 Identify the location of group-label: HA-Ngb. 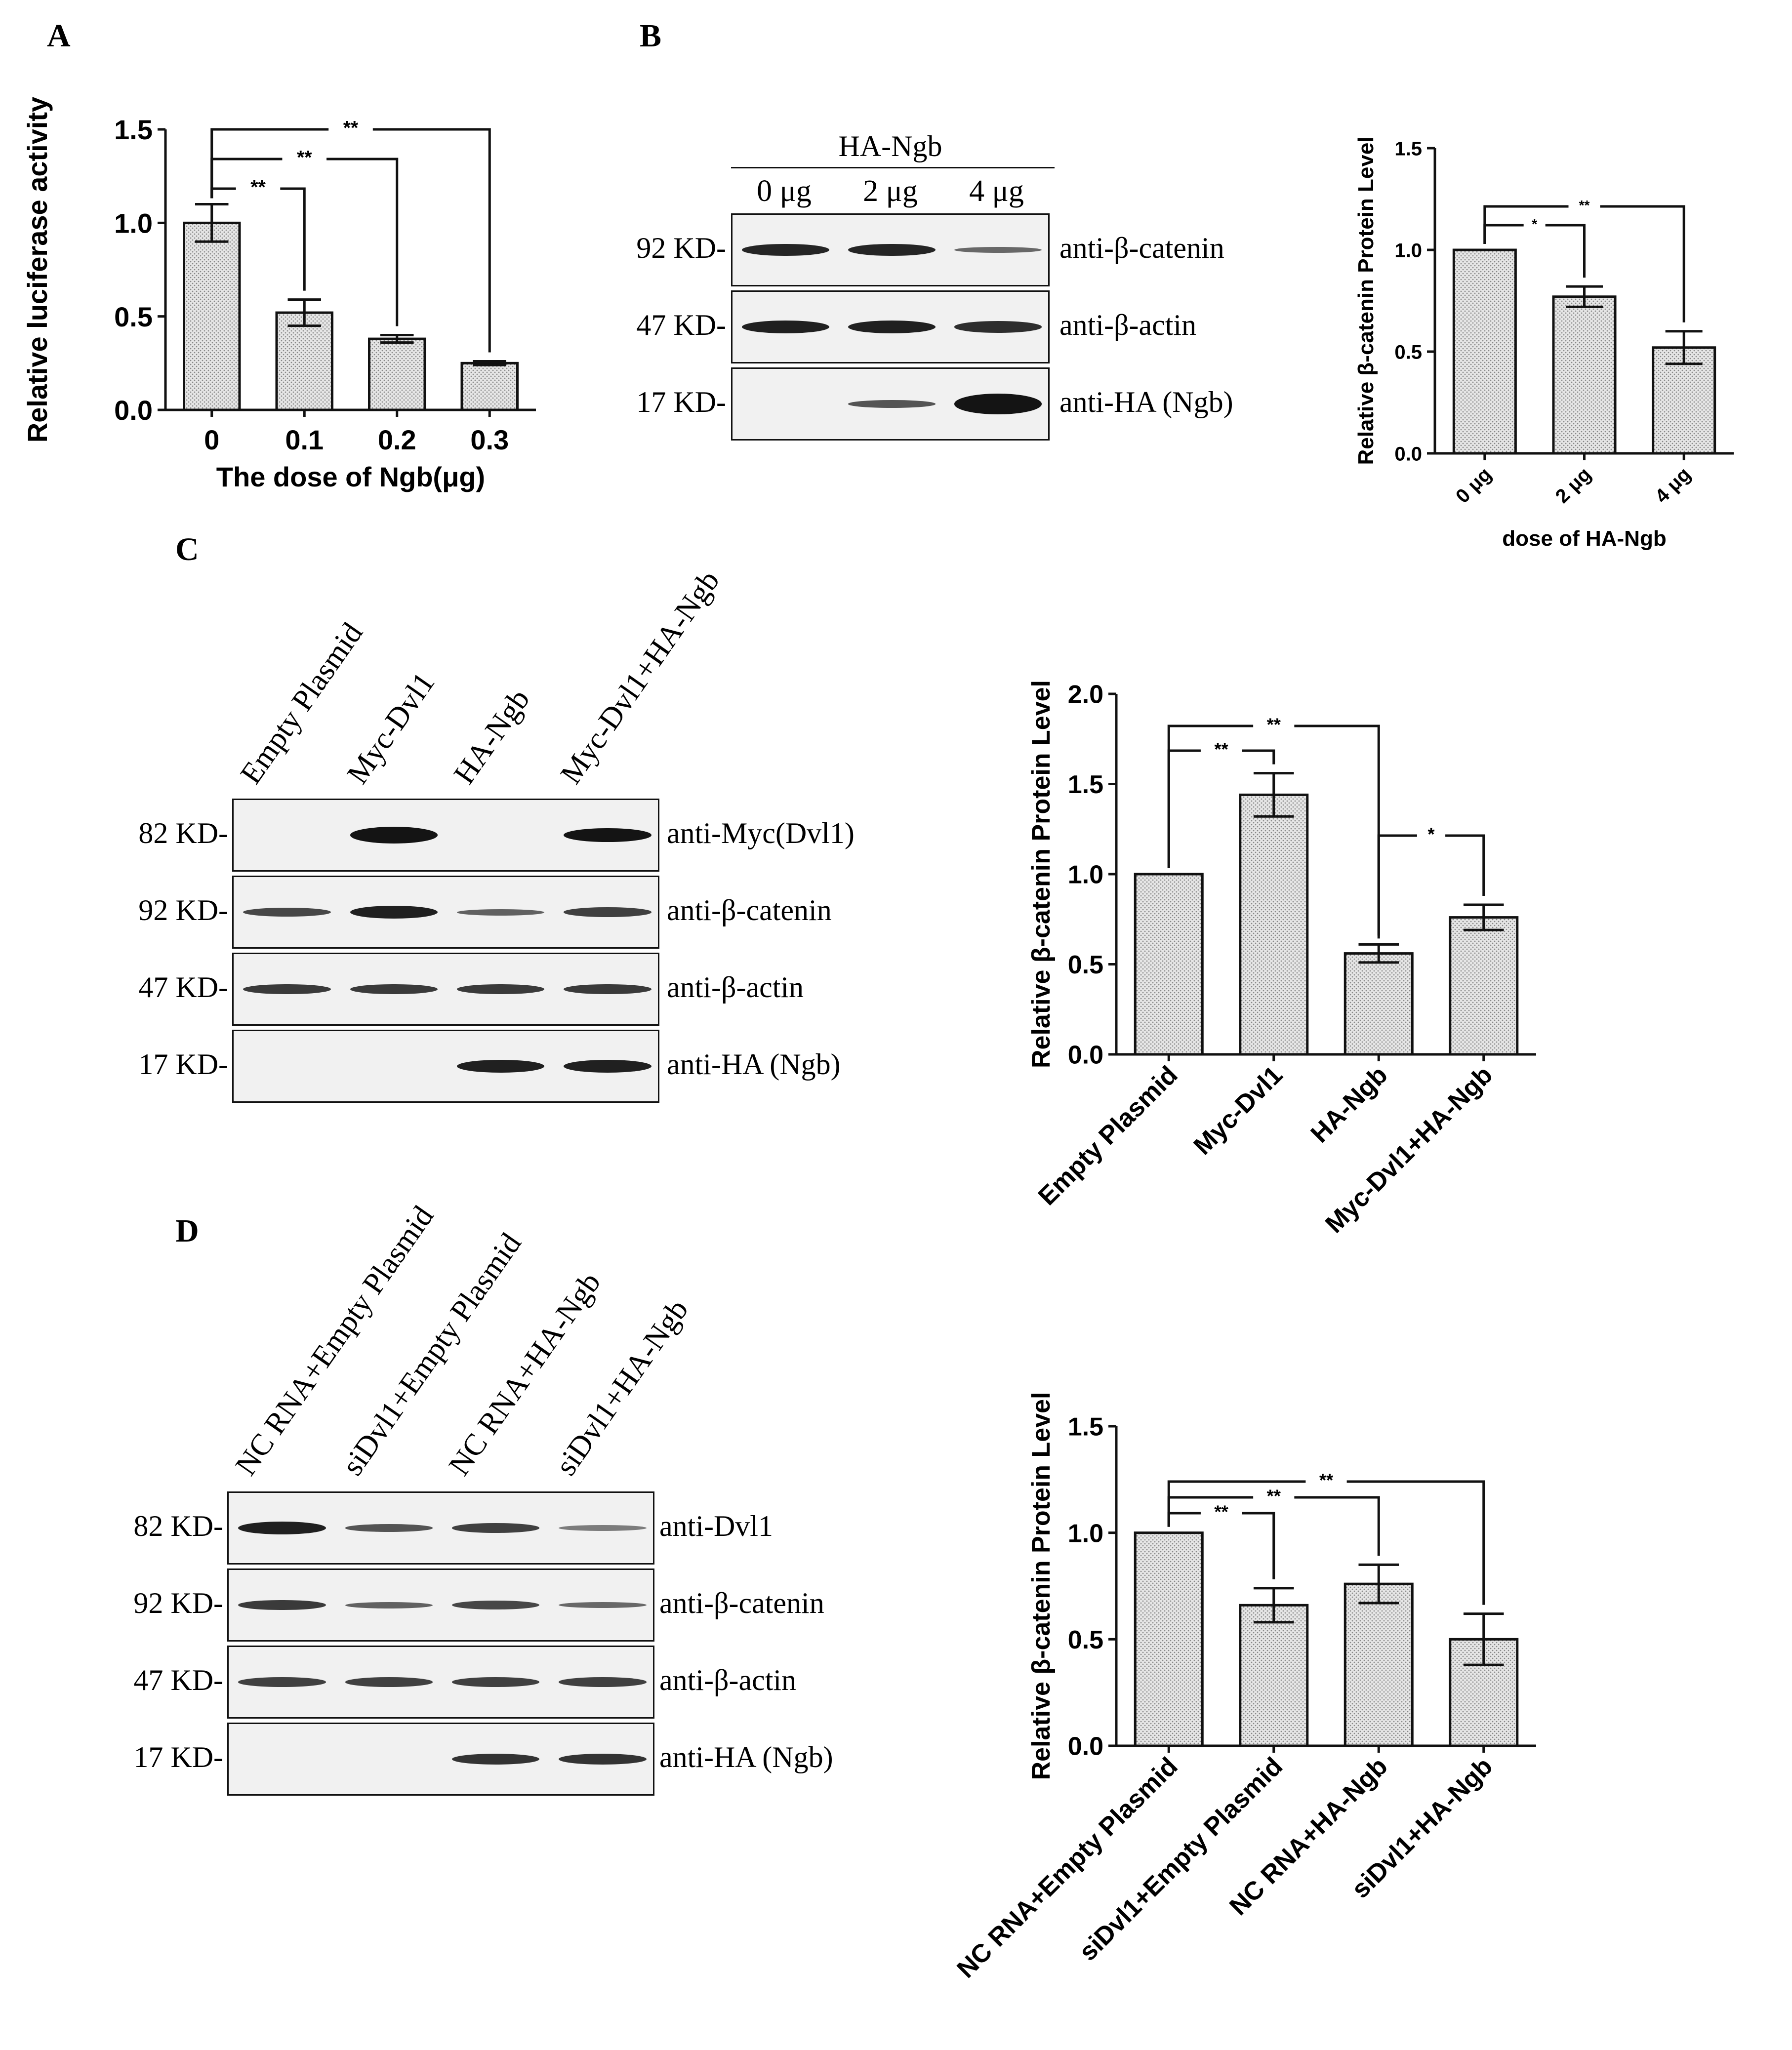
(890, 146).